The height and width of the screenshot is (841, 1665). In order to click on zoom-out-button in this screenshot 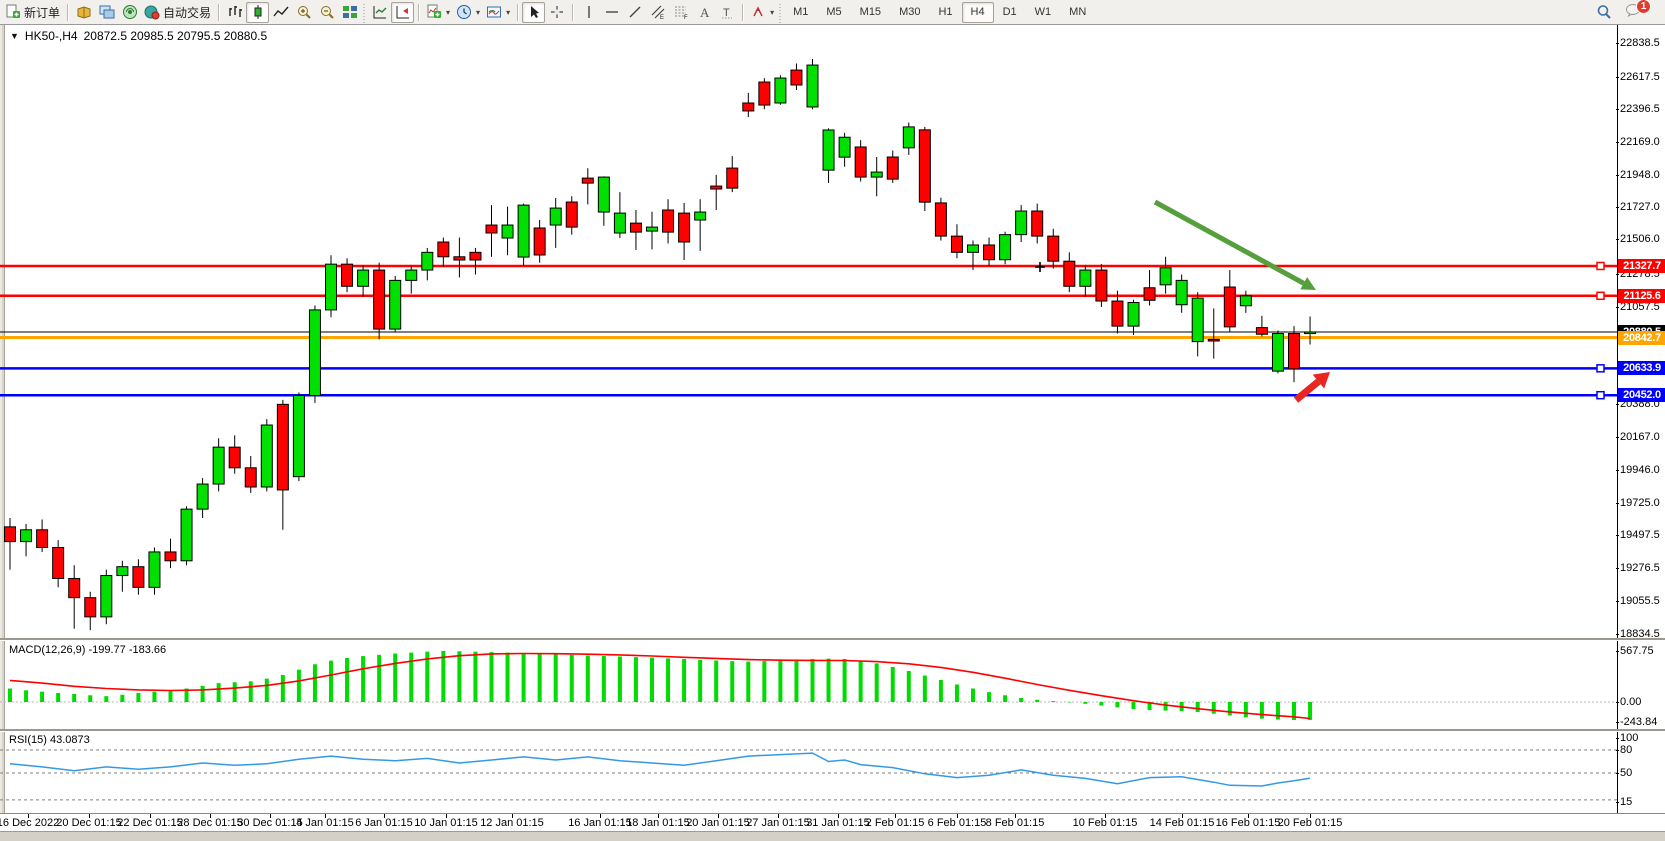, I will do `click(326, 12)`.